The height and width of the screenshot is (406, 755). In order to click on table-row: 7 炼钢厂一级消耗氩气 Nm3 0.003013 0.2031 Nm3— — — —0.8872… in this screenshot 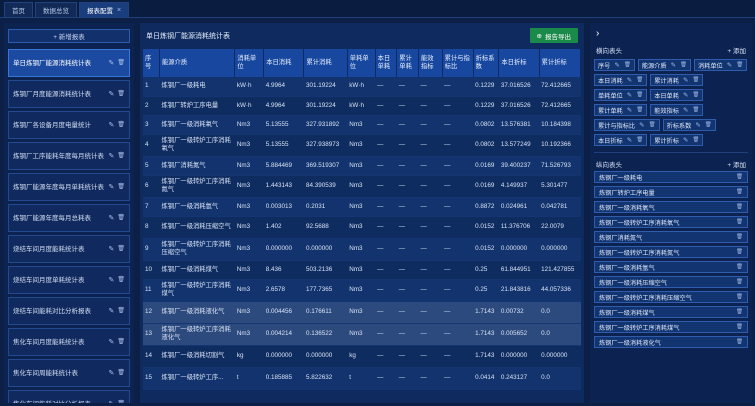, I will do `click(362, 207)`.